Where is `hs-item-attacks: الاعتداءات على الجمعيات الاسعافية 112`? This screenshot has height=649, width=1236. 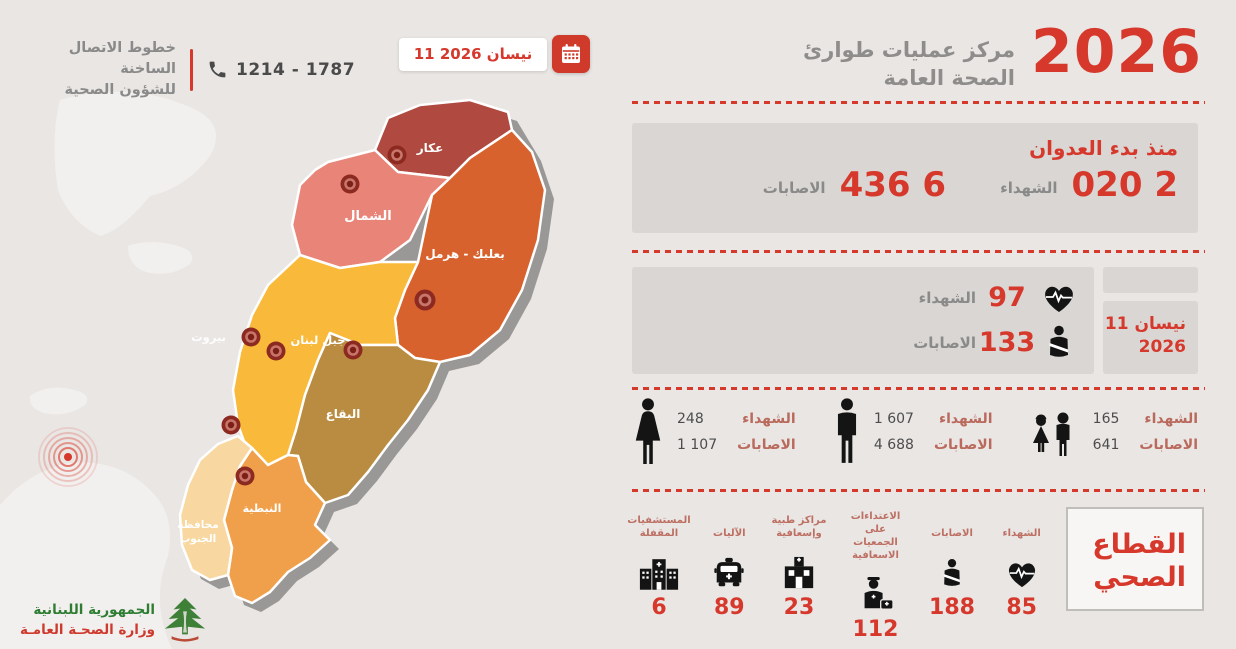
hs-item-attacks: الاعتداءات على الجمعيات الاسعافية 112 is located at coordinates (875, 576).